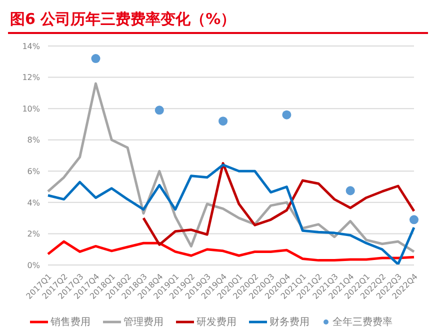  Describe the element at coordinates (144, 322) in the screenshot. I see `legend-label: 管理费用` at that location.